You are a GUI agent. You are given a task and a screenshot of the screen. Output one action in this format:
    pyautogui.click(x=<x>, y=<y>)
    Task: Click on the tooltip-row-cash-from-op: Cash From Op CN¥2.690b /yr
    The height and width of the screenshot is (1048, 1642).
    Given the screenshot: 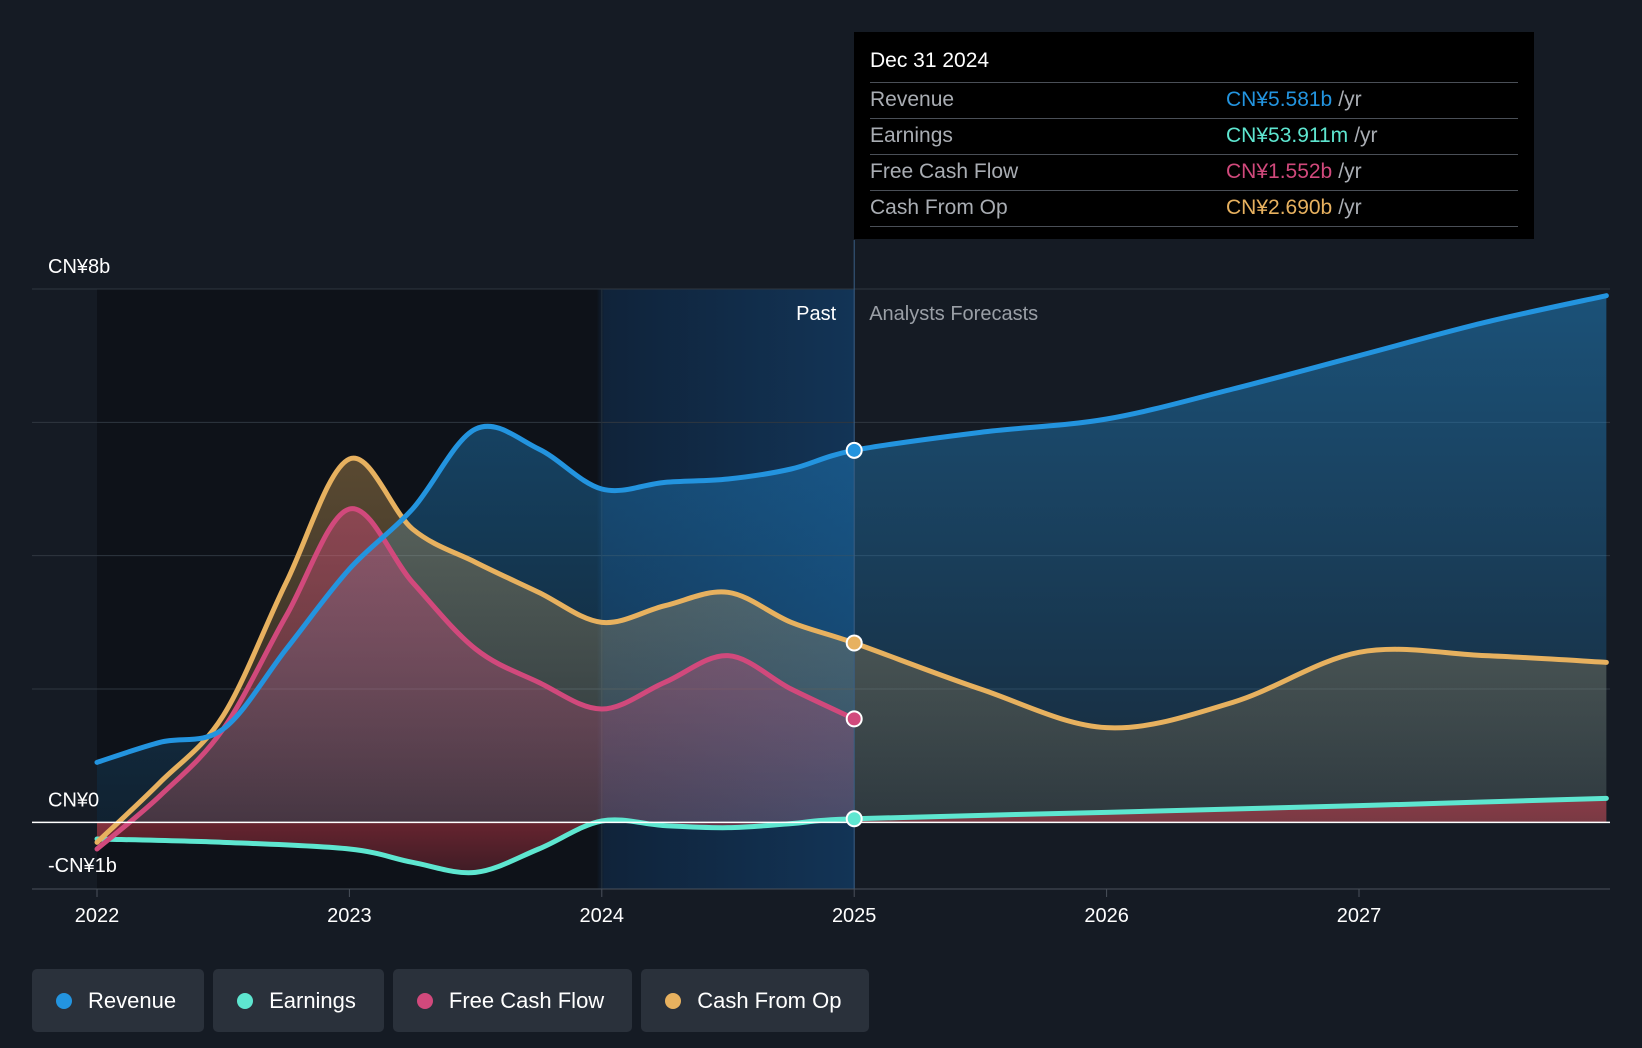 What is the action you would take?
    pyautogui.click(x=1194, y=209)
    